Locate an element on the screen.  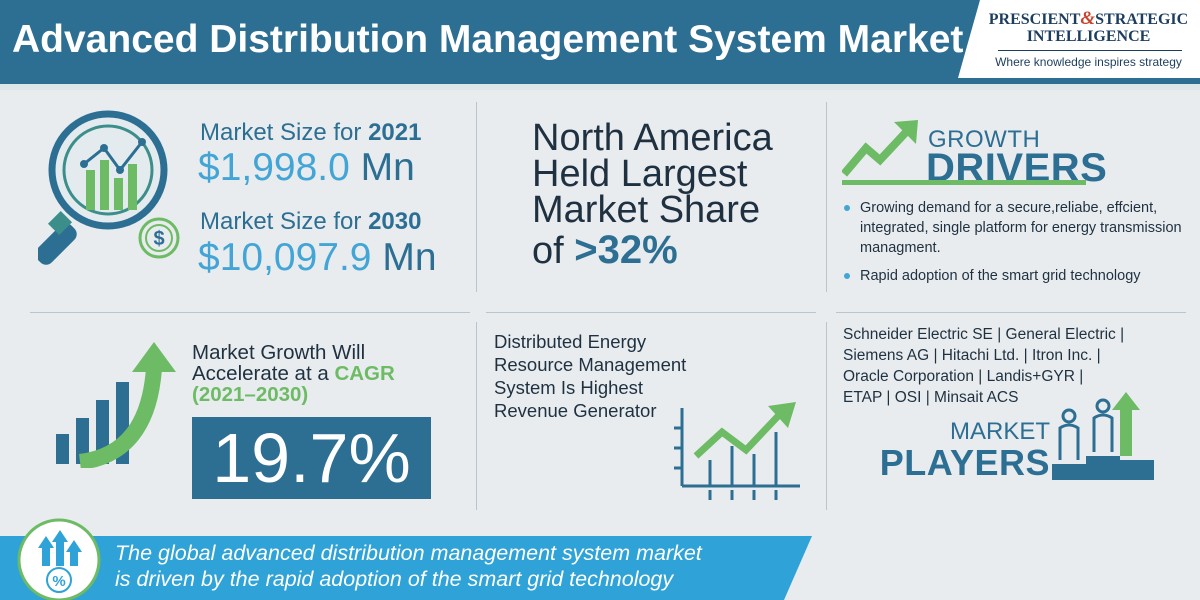
players-line-4: ETAP | OSI | Minsait ACS is located at coordinates (931, 397).